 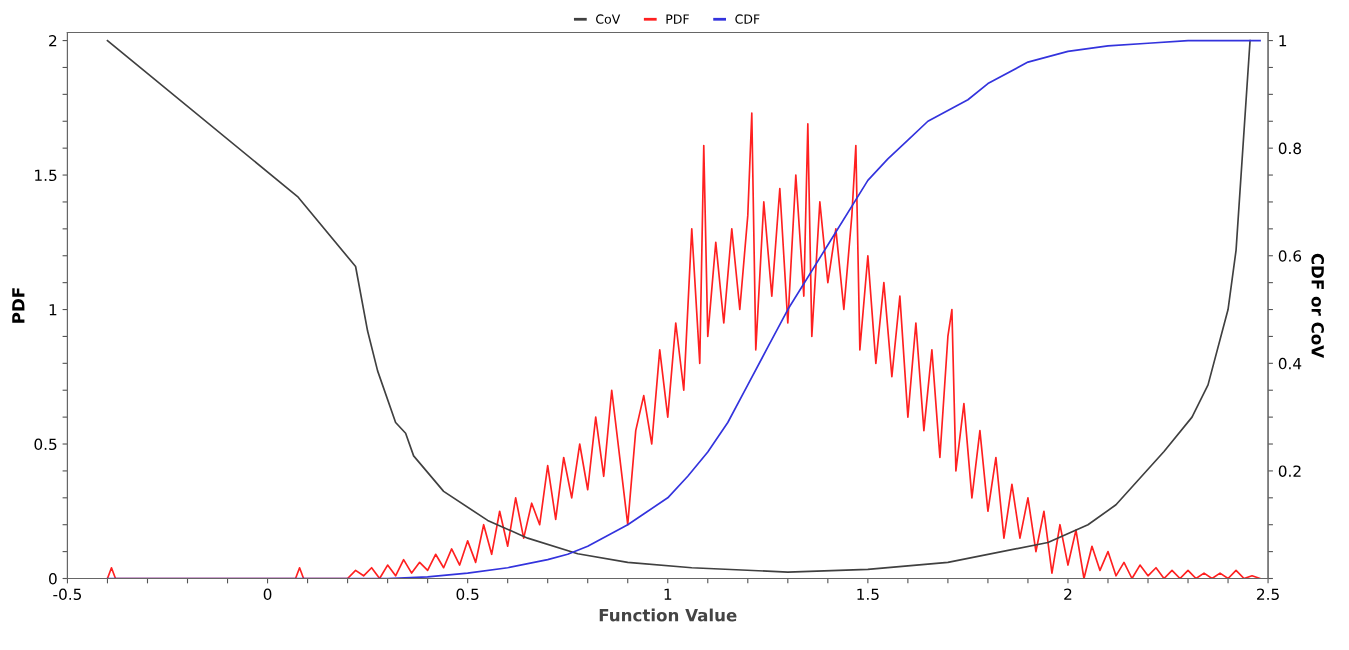 I want to click on y-tick-label: 0, so click(x=53, y=578).